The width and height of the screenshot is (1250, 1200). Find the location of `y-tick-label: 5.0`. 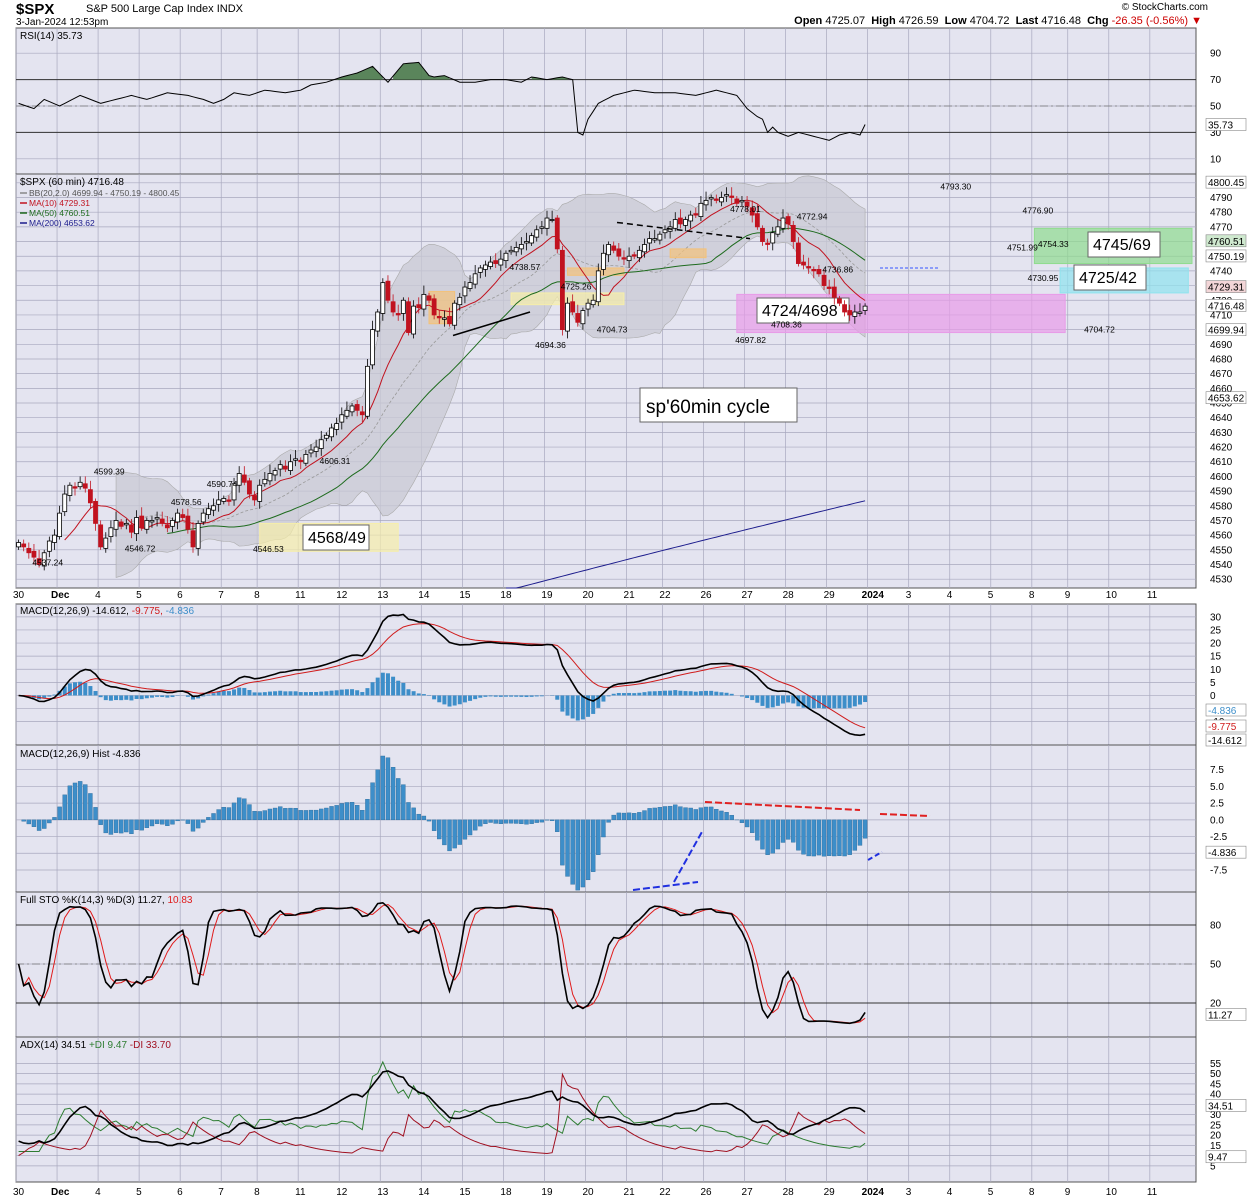

y-tick-label: 5.0 is located at coordinates (1217, 787).